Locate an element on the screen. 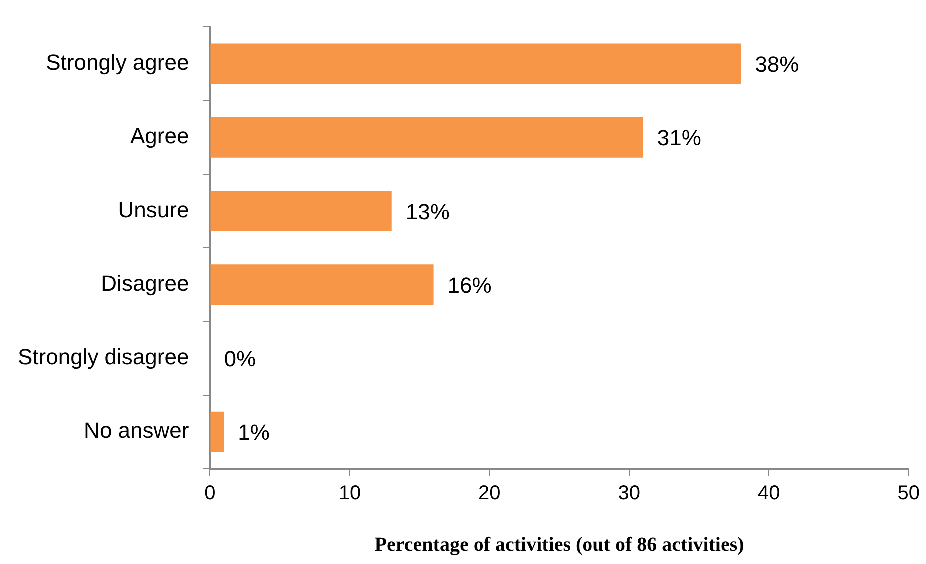 This screenshot has height=564, width=926. y-tick-label: Strongly agree is located at coordinates (118, 63).